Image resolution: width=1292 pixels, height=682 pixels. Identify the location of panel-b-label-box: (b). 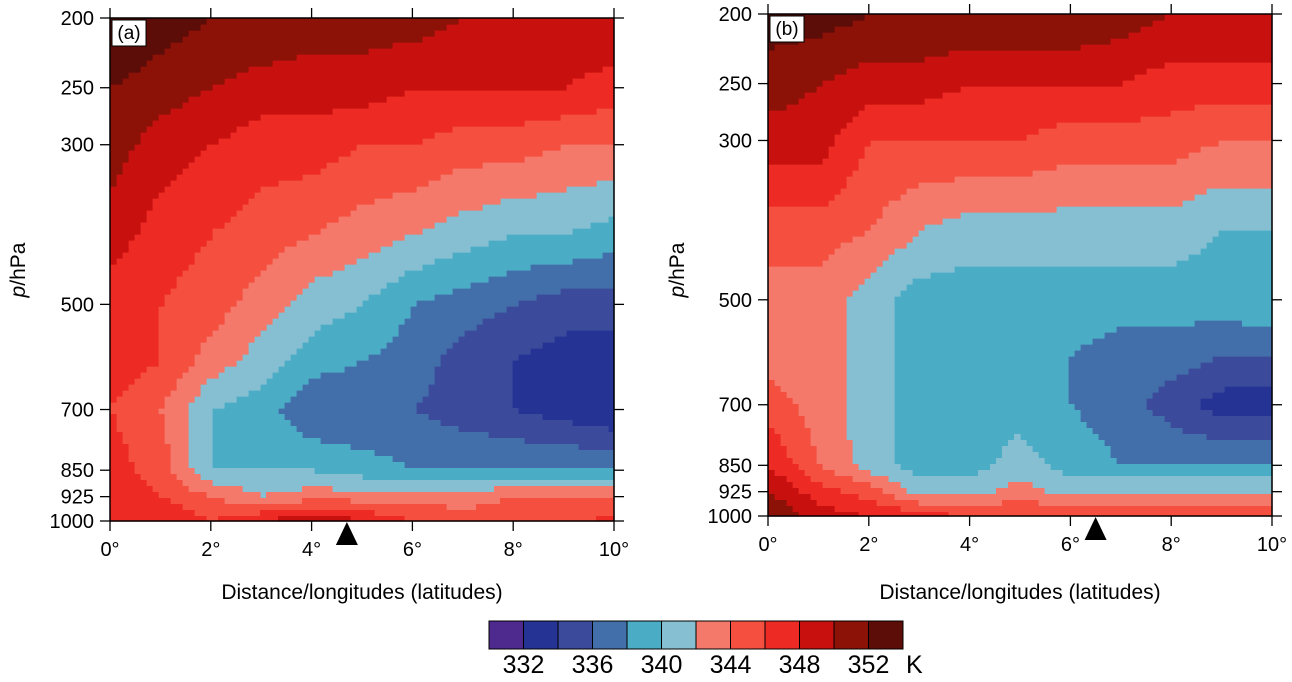
(787, 29).